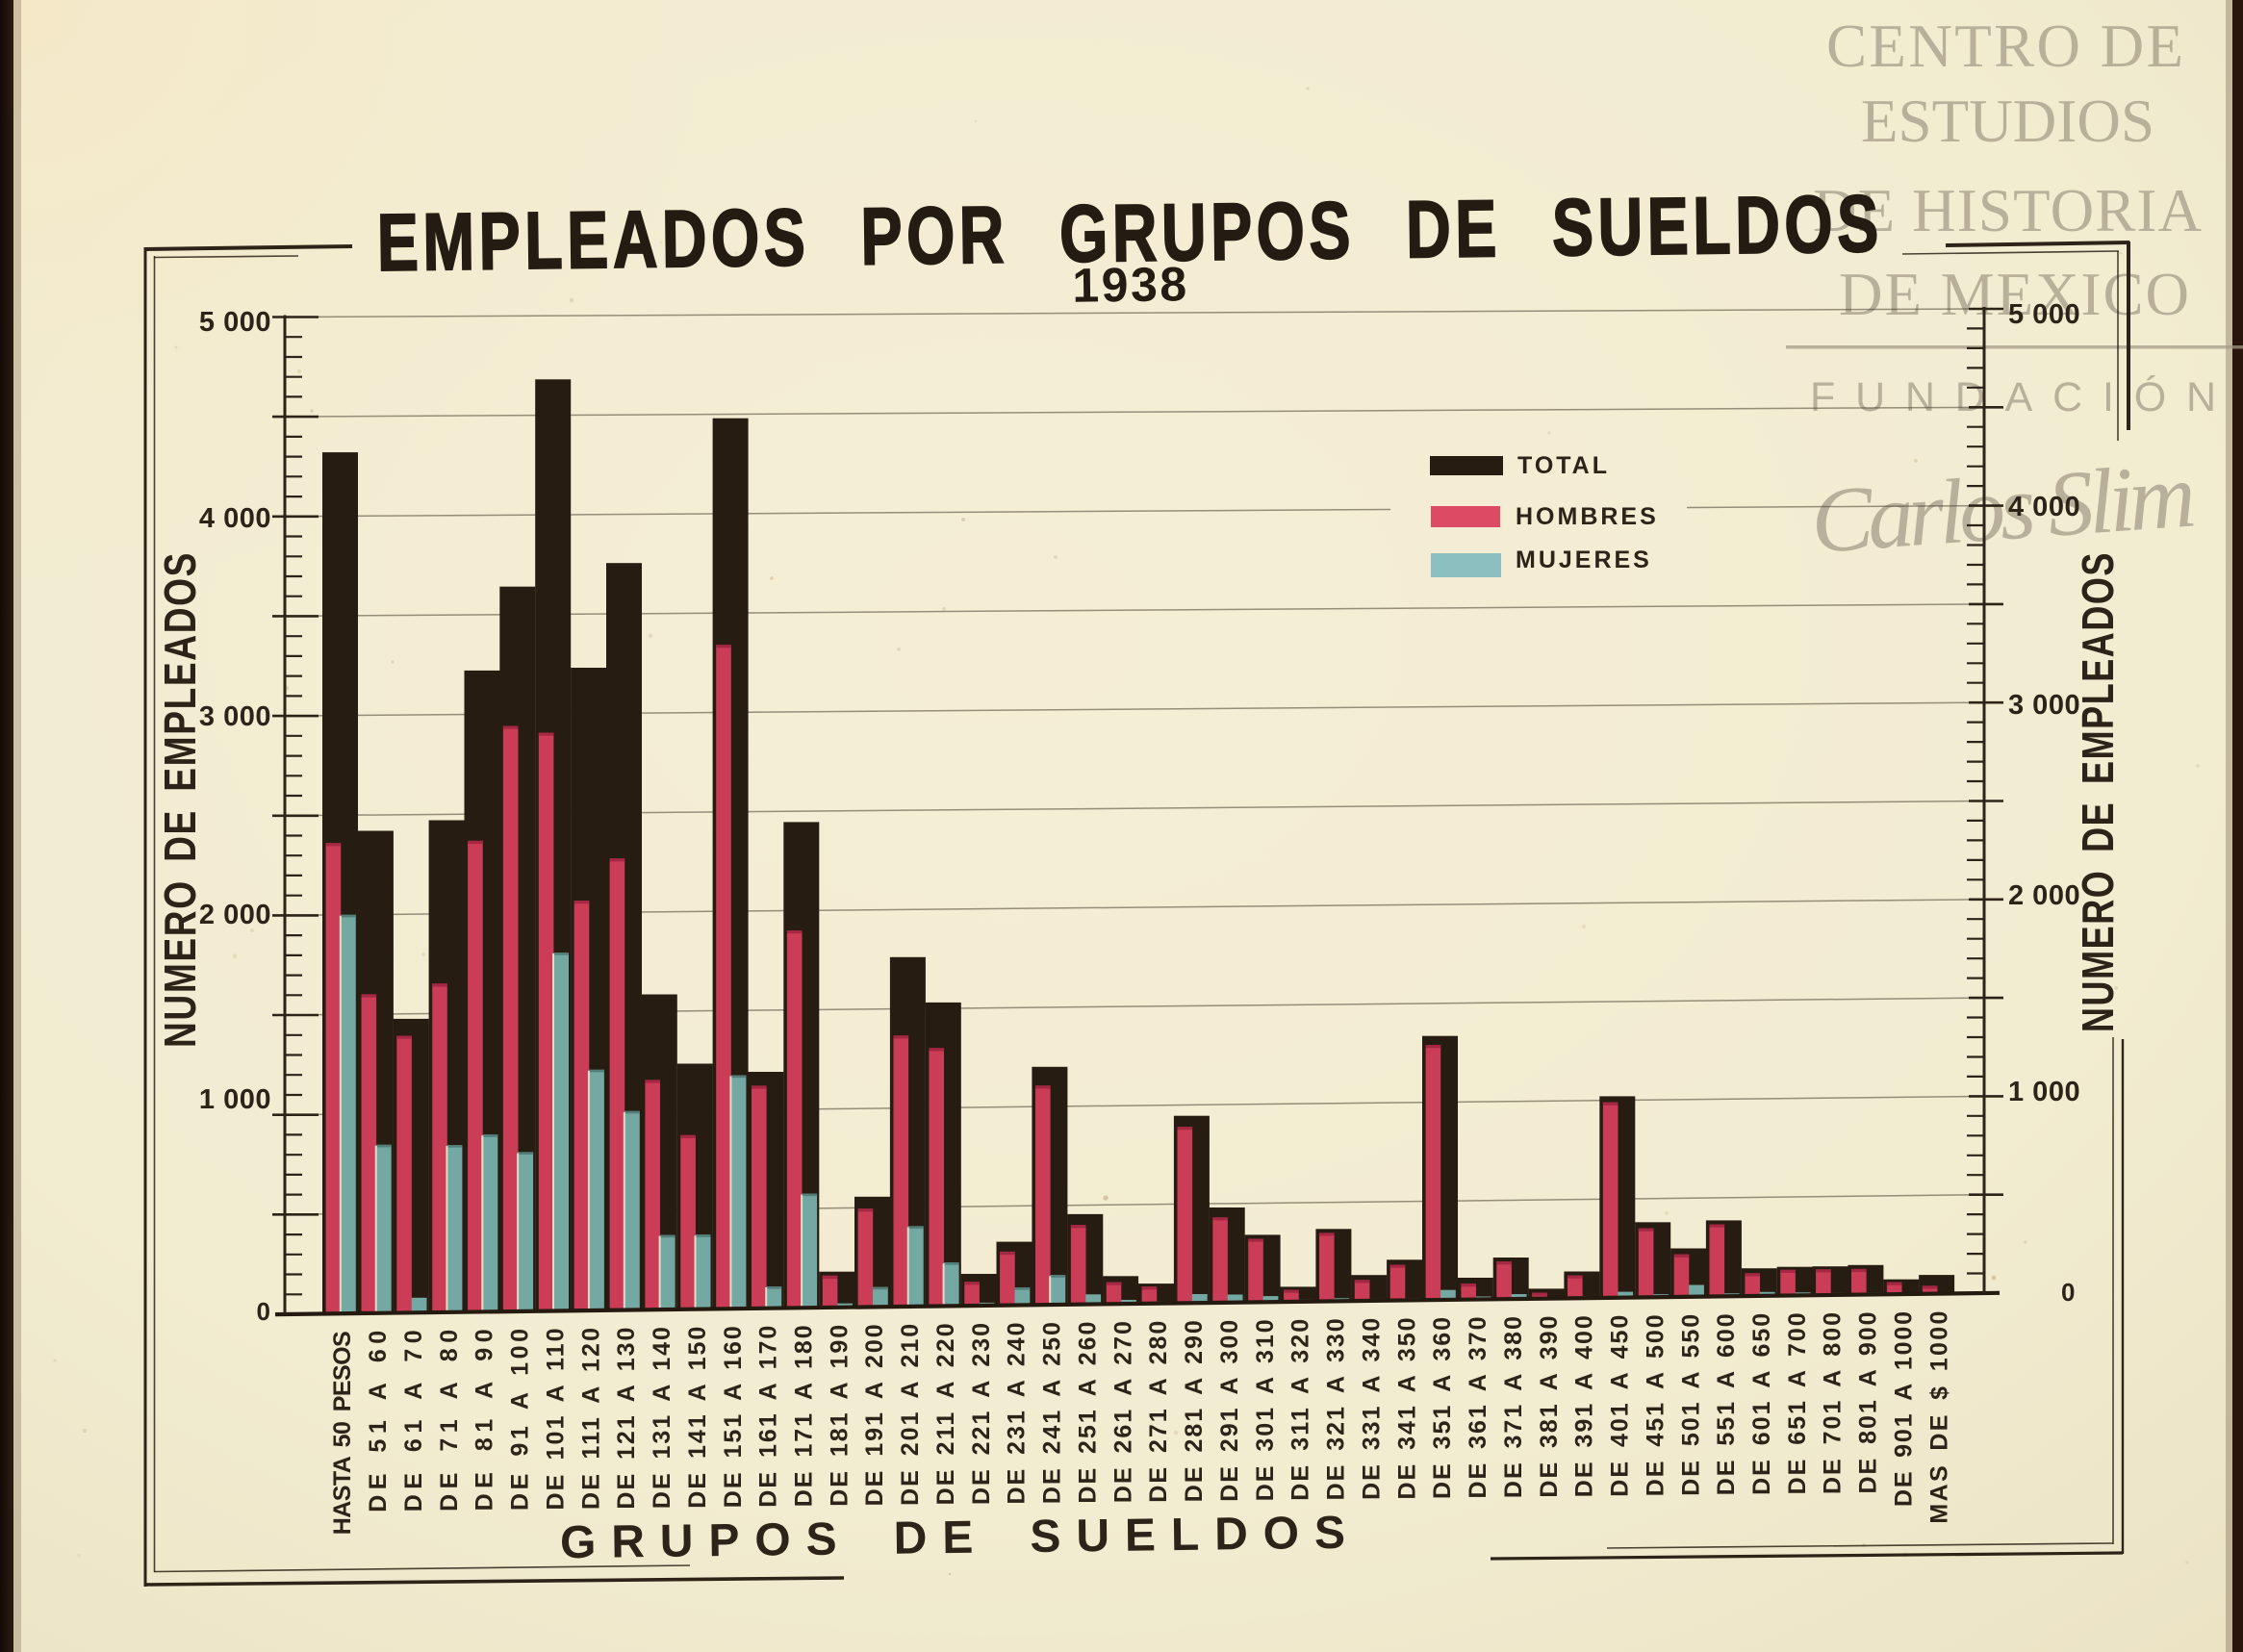 The height and width of the screenshot is (1652, 2243). What do you see at coordinates (946, 1413) in the screenshot?
I see `svg-text: DE 211 A 220` at bounding box center [946, 1413].